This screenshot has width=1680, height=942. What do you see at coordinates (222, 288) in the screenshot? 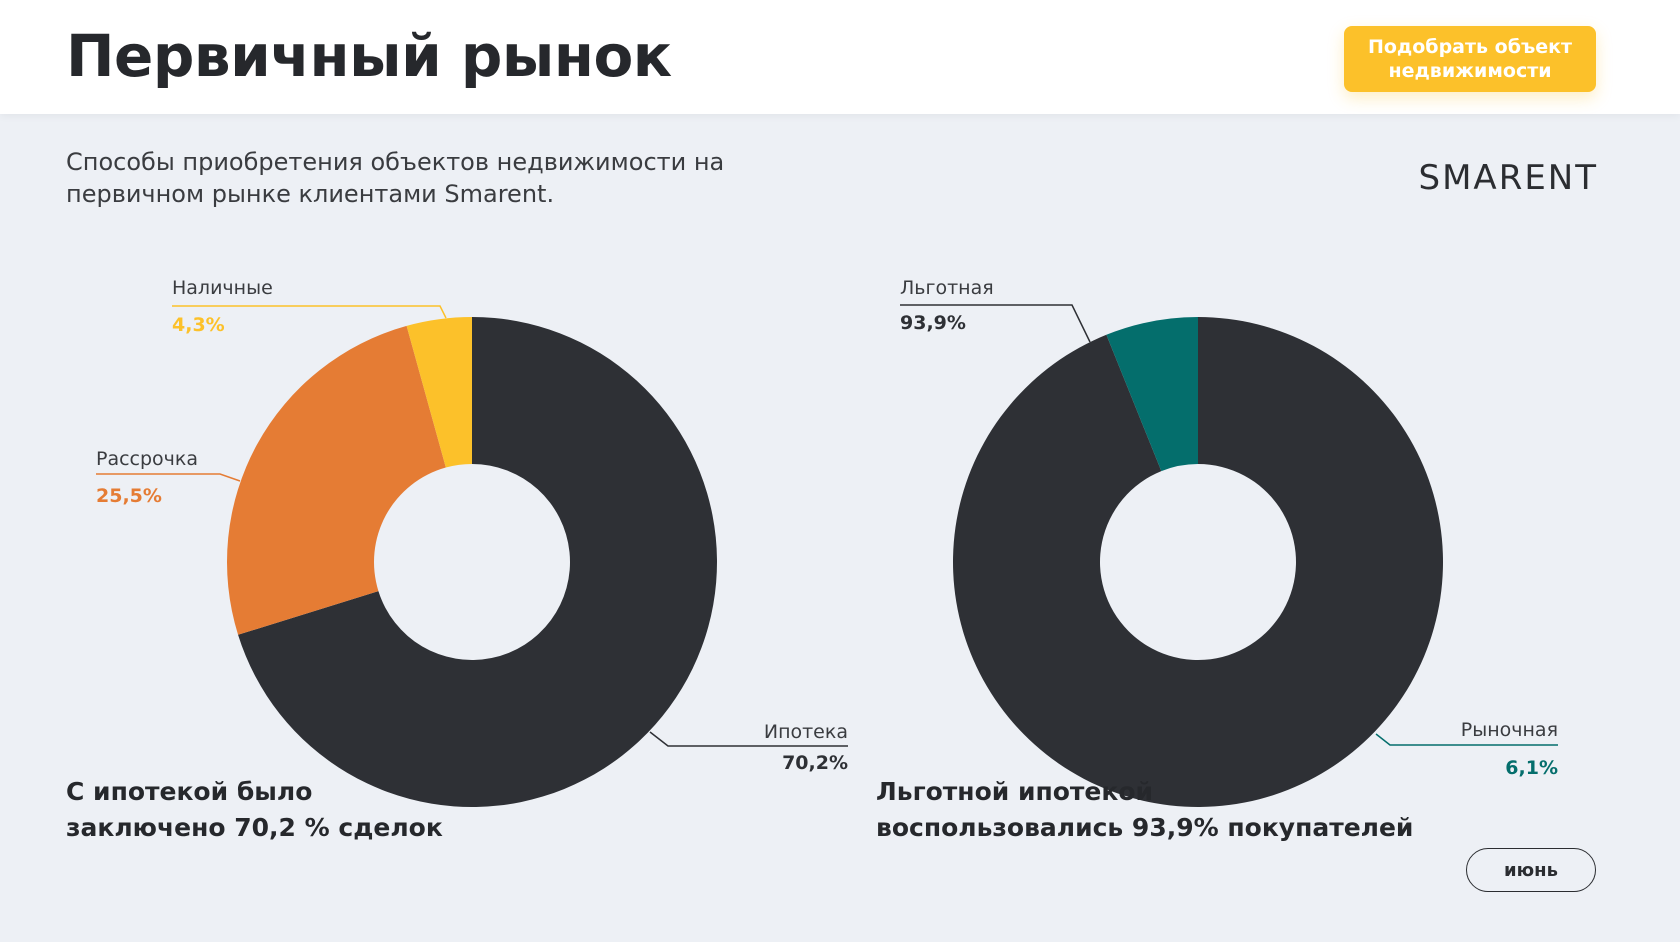
I see `chart1-slice-3-name: Наличные` at bounding box center [222, 288].